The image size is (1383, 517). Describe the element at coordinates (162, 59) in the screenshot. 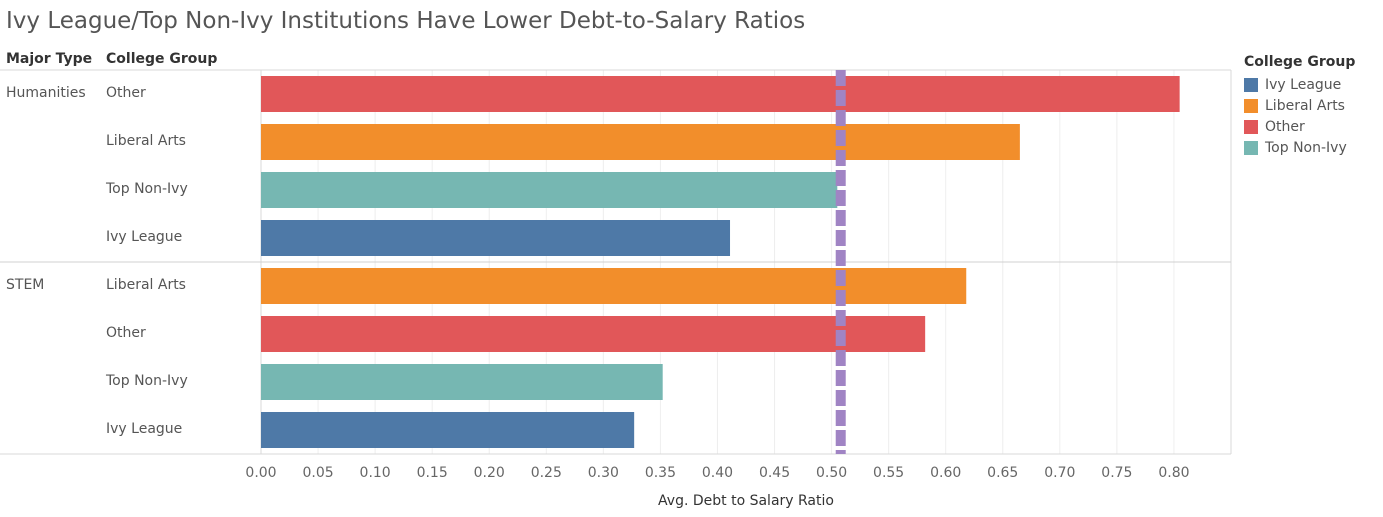

I see `header-college-group: College Group` at that location.